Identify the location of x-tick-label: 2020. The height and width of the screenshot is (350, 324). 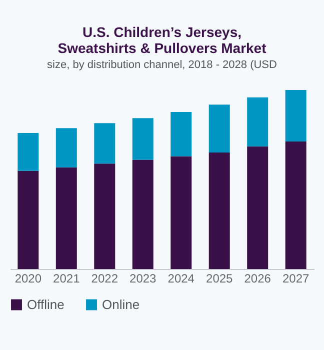
(28, 279).